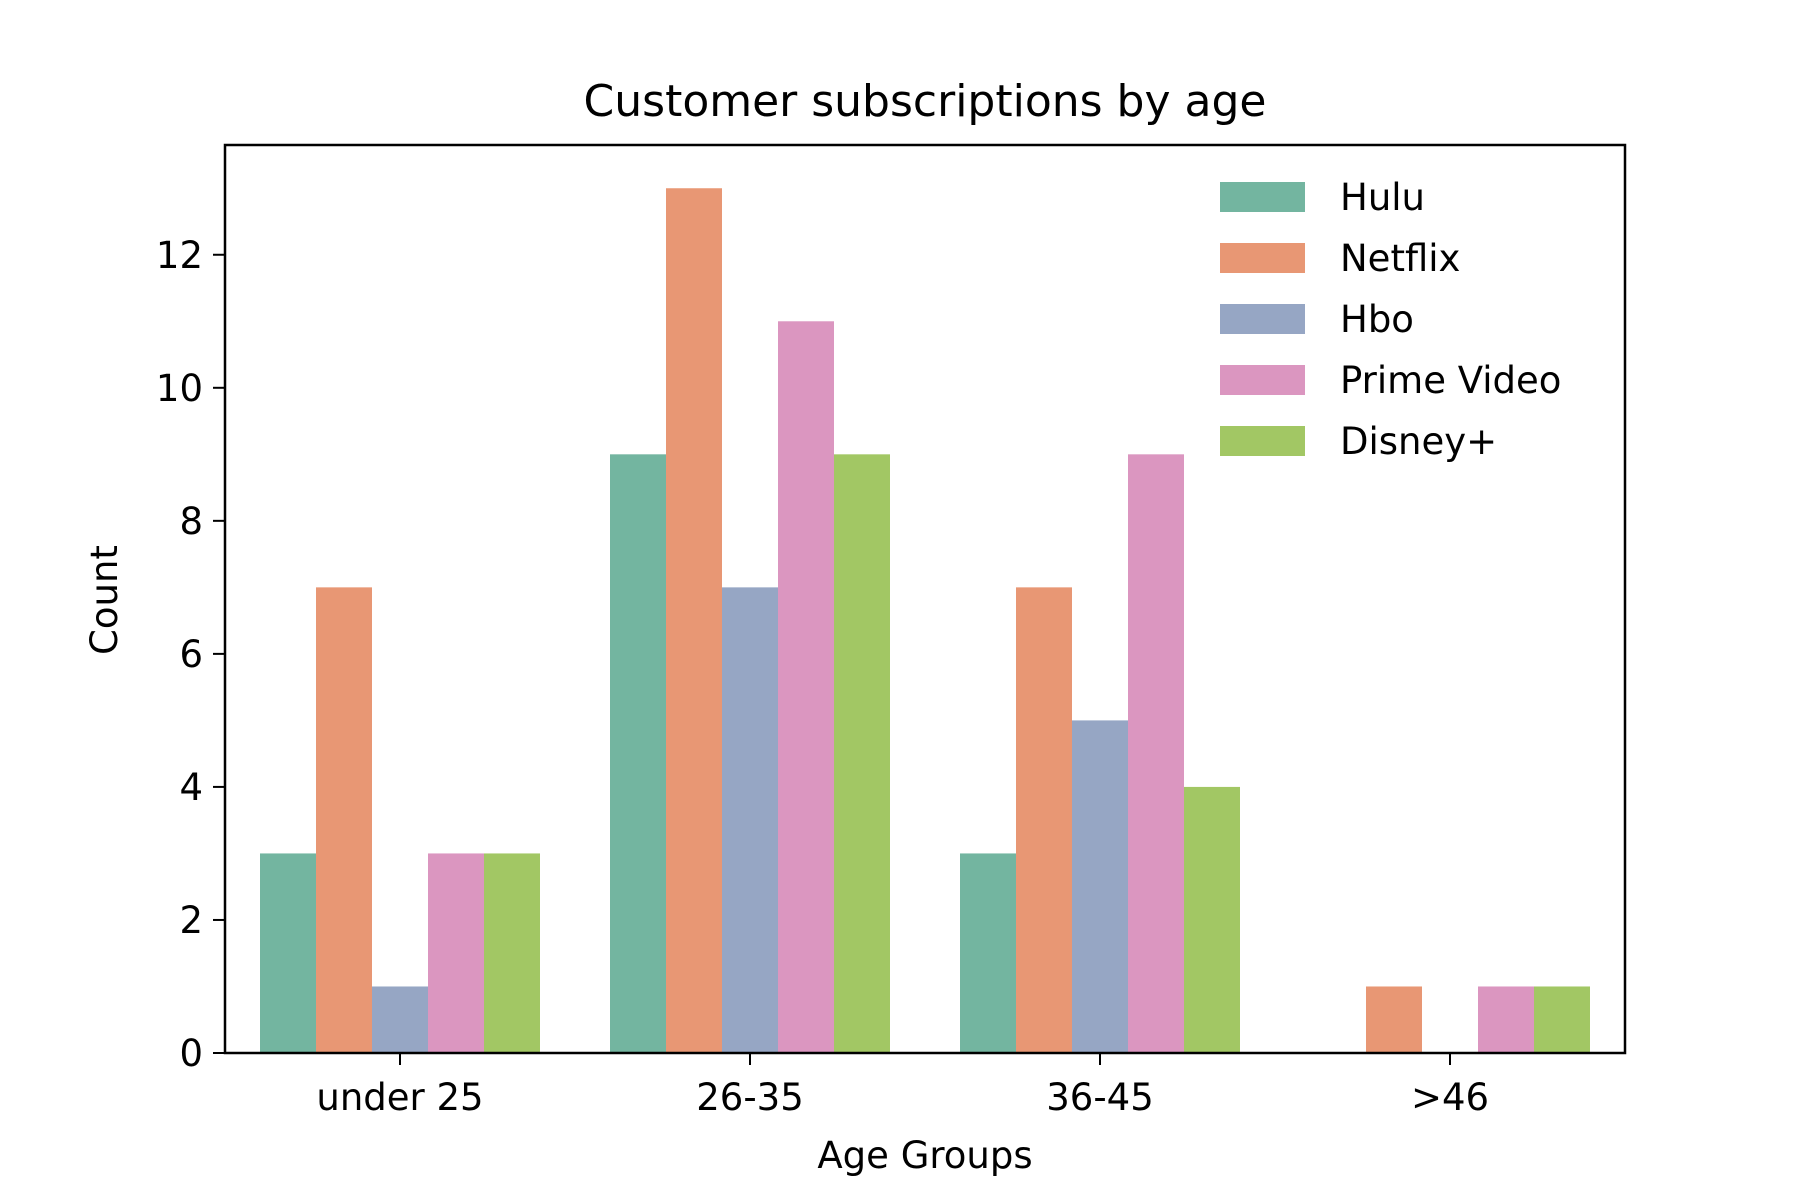 Image resolution: width=1800 pixels, height=1200 pixels. What do you see at coordinates (191, 920) in the screenshot?
I see `y-tick-label: 2` at bounding box center [191, 920].